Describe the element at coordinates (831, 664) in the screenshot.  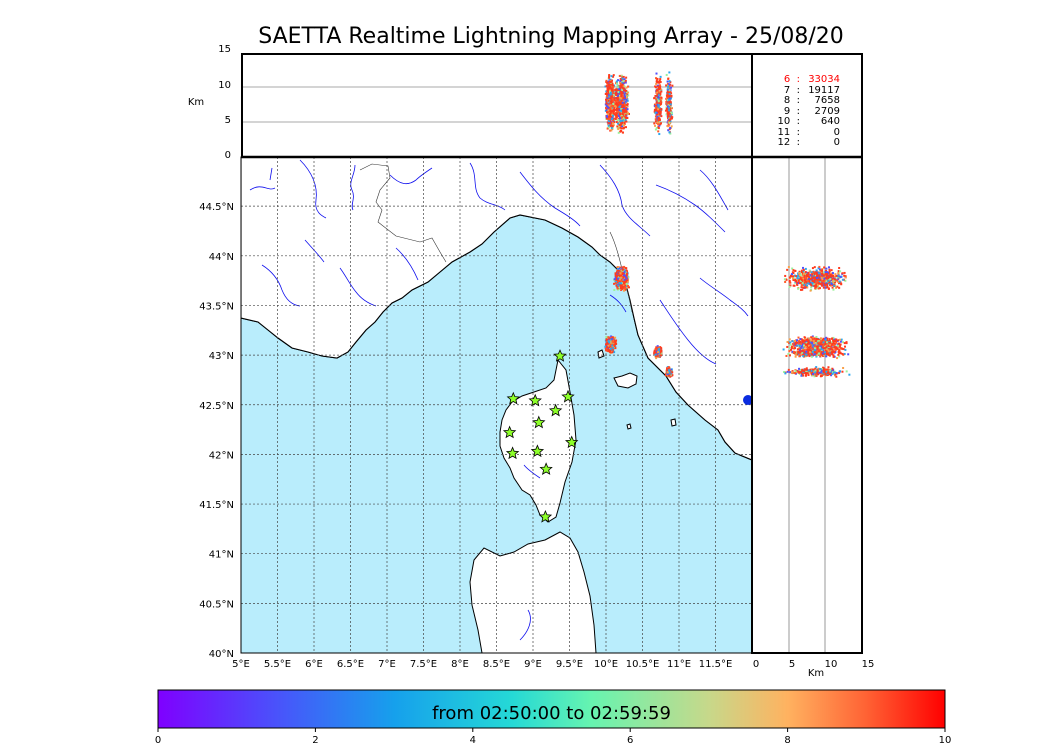
I see `right-xtick-label: 10` at that location.